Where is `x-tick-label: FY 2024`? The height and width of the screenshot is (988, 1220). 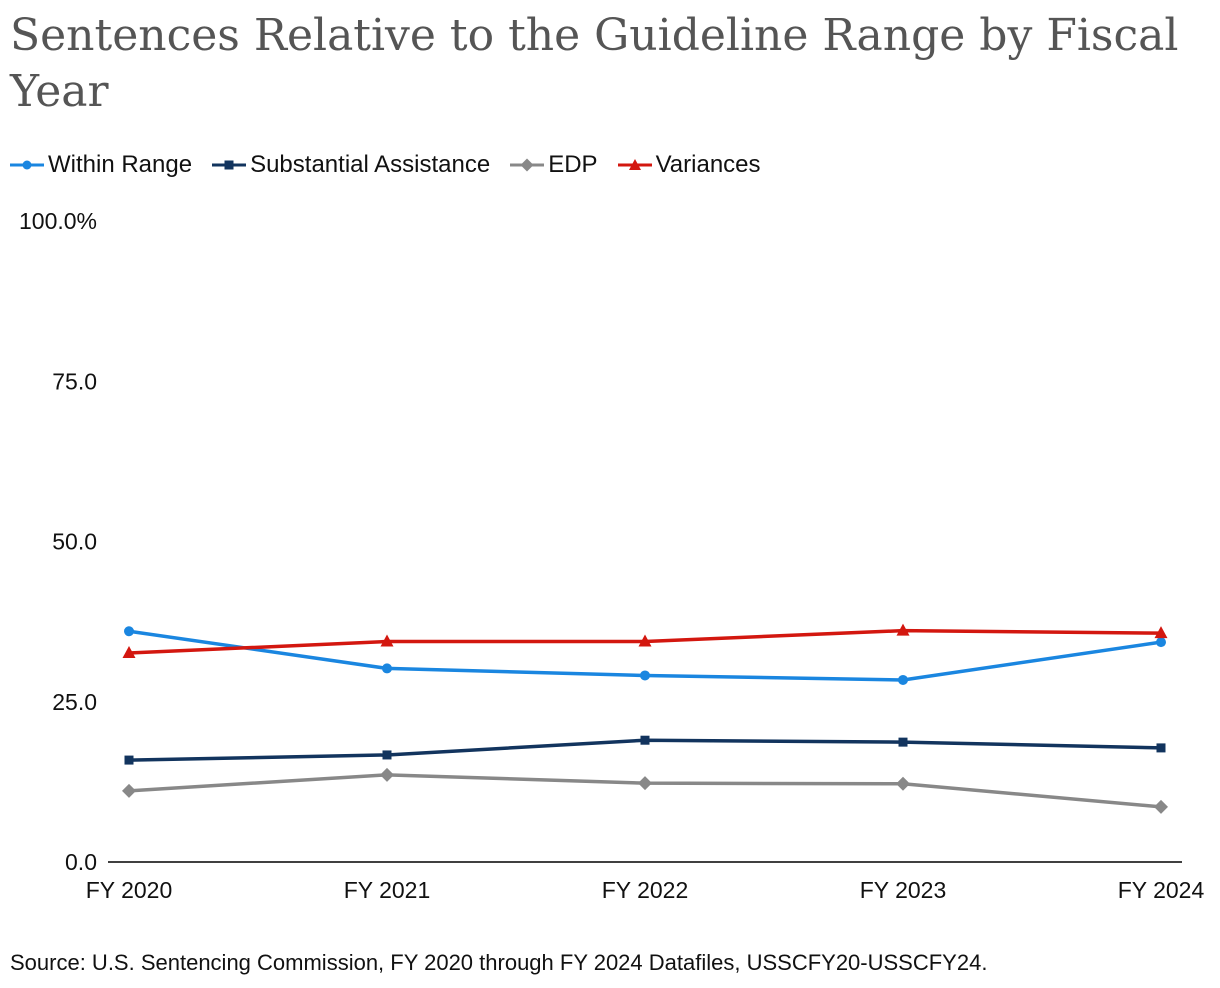 x-tick-label: FY 2024 is located at coordinates (1161, 890).